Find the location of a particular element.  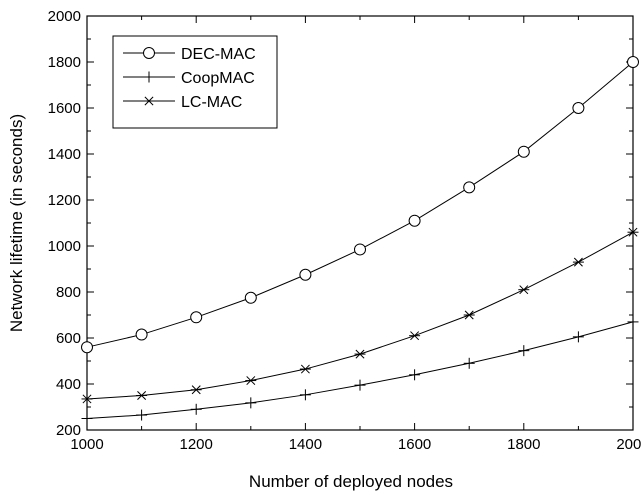

legend-label: LC-MAC is located at coordinates (211, 102).